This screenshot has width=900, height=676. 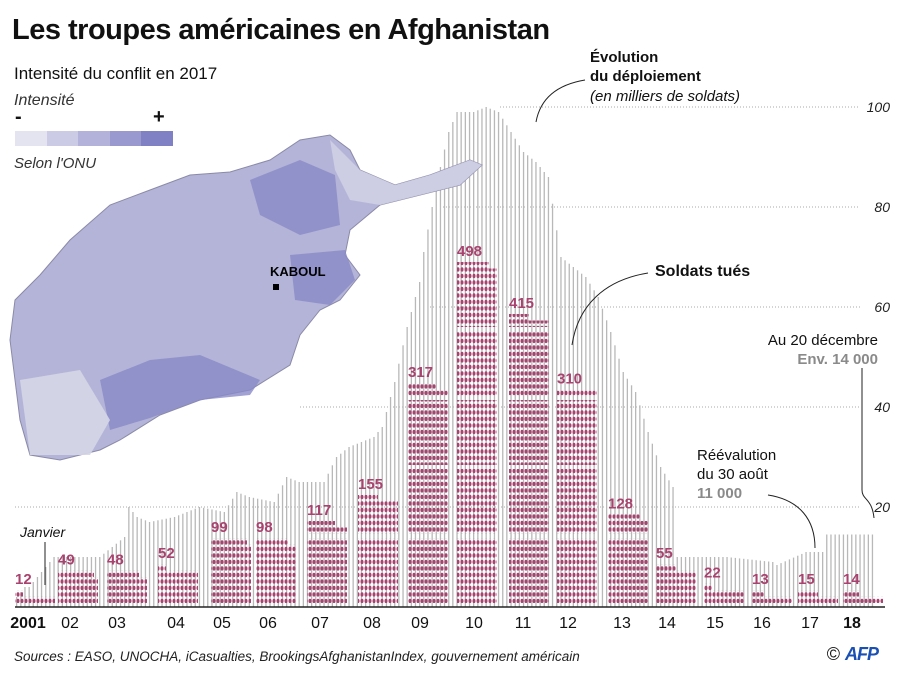 I want to click on y-tick-label: 80, so click(x=882, y=207).